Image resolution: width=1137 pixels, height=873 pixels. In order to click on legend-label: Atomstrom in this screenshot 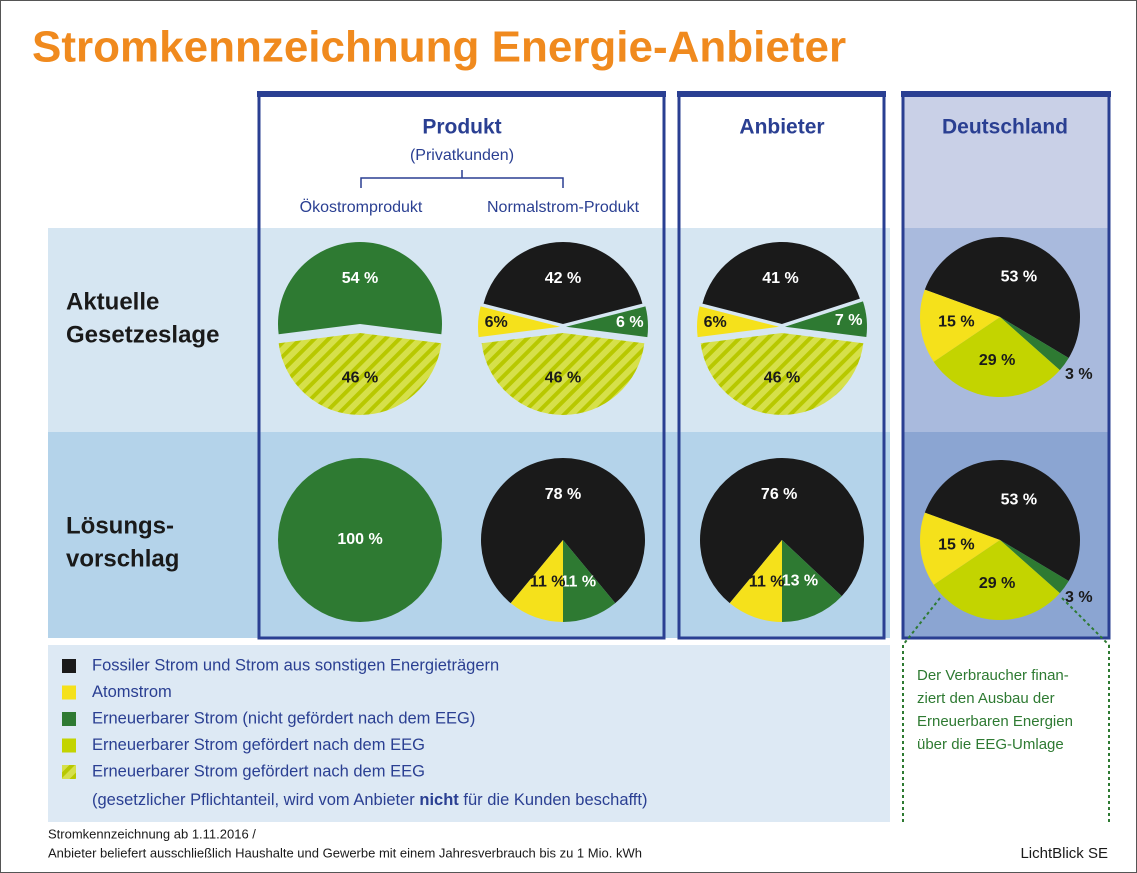, I will do `click(132, 692)`.